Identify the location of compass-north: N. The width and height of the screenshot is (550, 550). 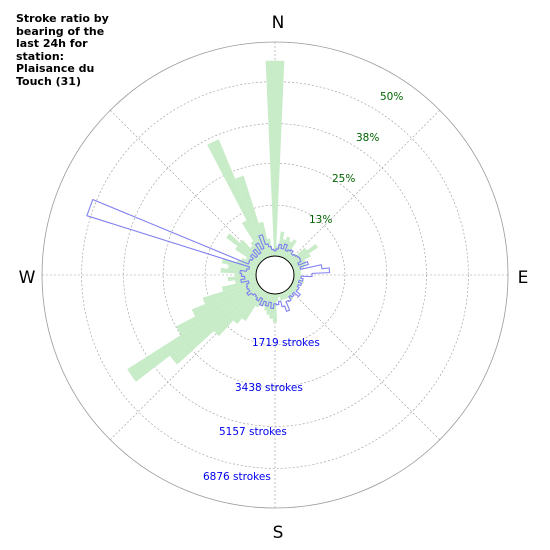
(278, 23).